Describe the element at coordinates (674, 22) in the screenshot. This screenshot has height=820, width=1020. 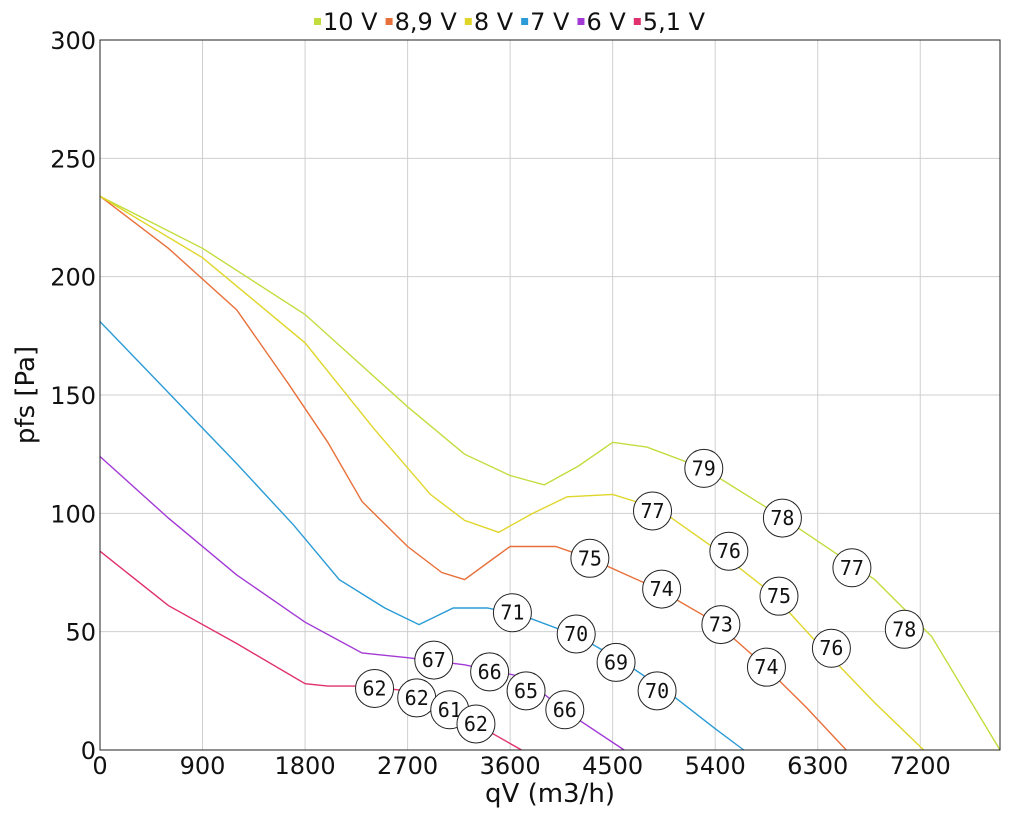
I see `legend-label: 5,1 V` at that location.